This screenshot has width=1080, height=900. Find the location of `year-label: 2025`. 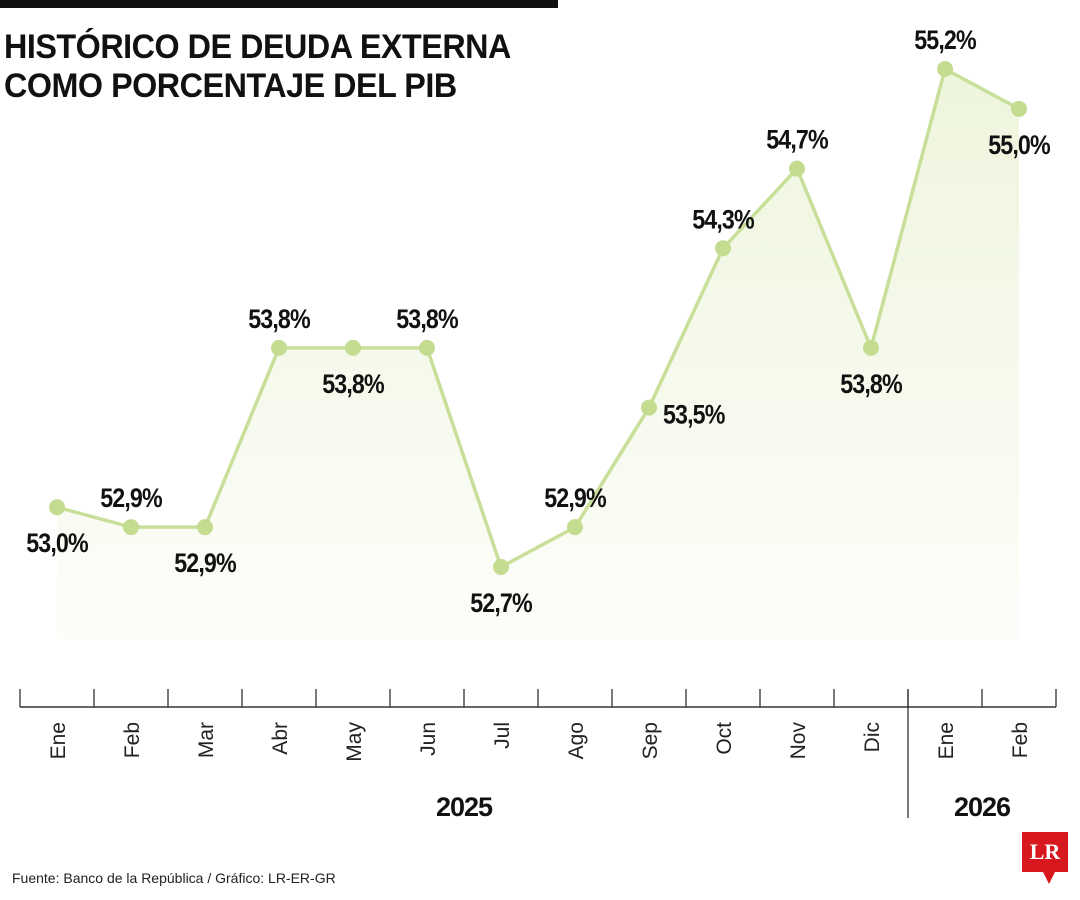

year-label: 2025 is located at coordinates (464, 807).